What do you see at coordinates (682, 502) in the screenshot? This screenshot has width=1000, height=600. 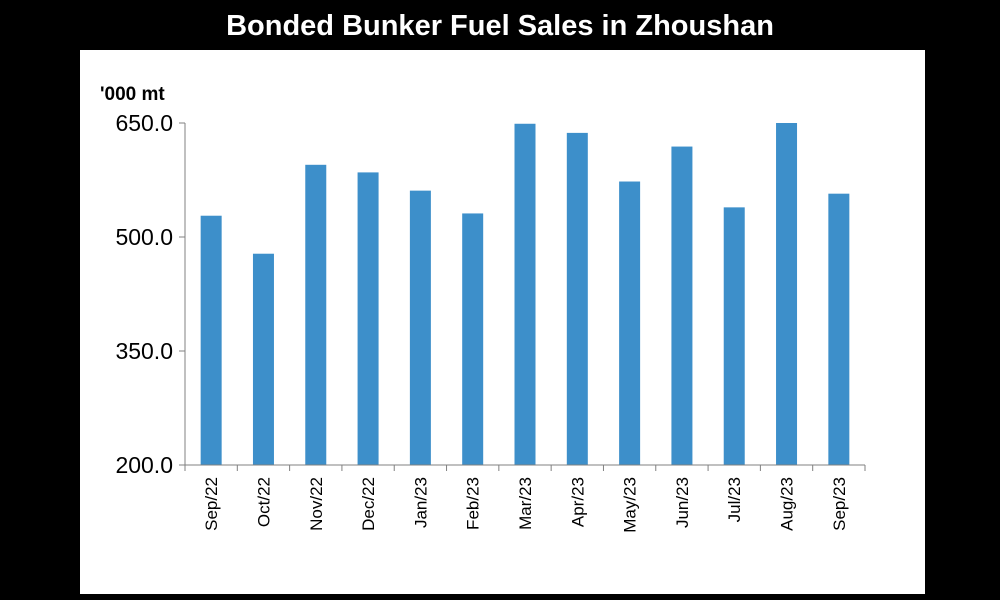 I see `x-tick-label: Jun/23` at bounding box center [682, 502].